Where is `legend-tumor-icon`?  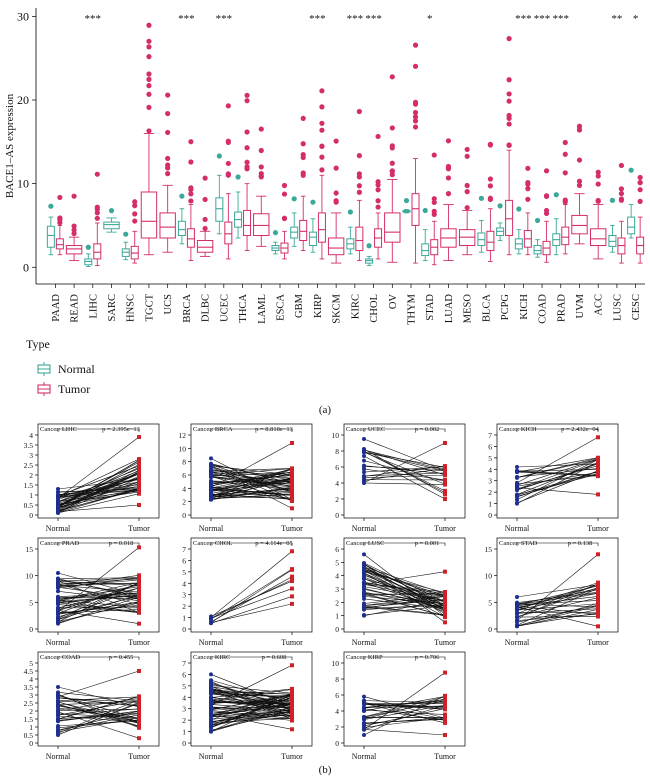
legend-tumor-icon is located at coordinates (44, 389).